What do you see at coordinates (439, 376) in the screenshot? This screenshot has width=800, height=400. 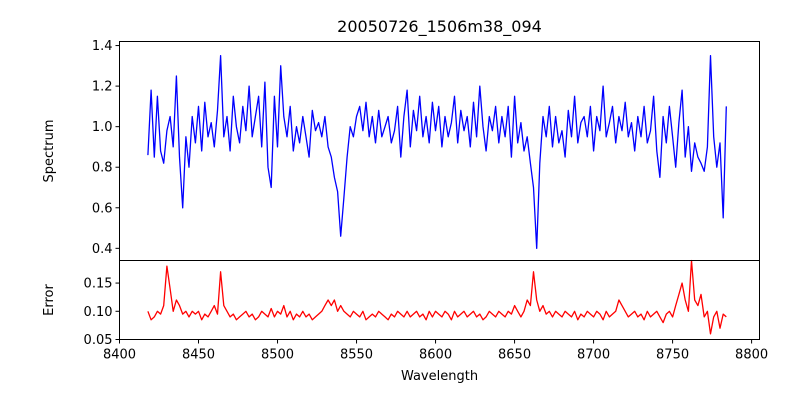 I see `x-axis-label: Wavelength` at bounding box center [439, 376].